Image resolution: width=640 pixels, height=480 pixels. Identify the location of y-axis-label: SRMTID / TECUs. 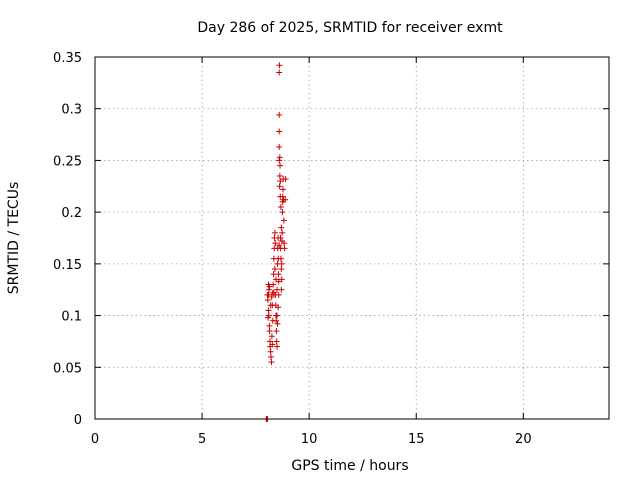
(14, 238).